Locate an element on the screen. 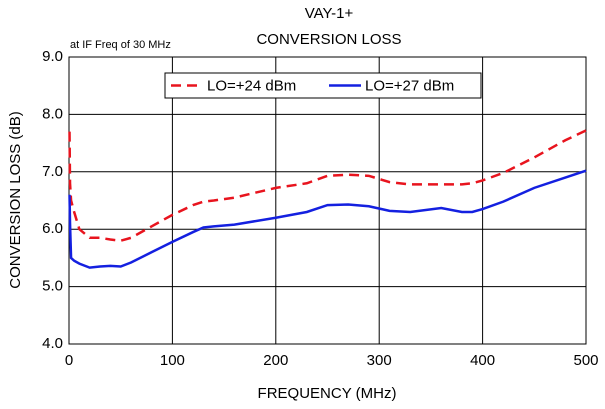 This screenshot has width=605, height=409. x-tick-label: 400 is located at coordinates (482, 360).